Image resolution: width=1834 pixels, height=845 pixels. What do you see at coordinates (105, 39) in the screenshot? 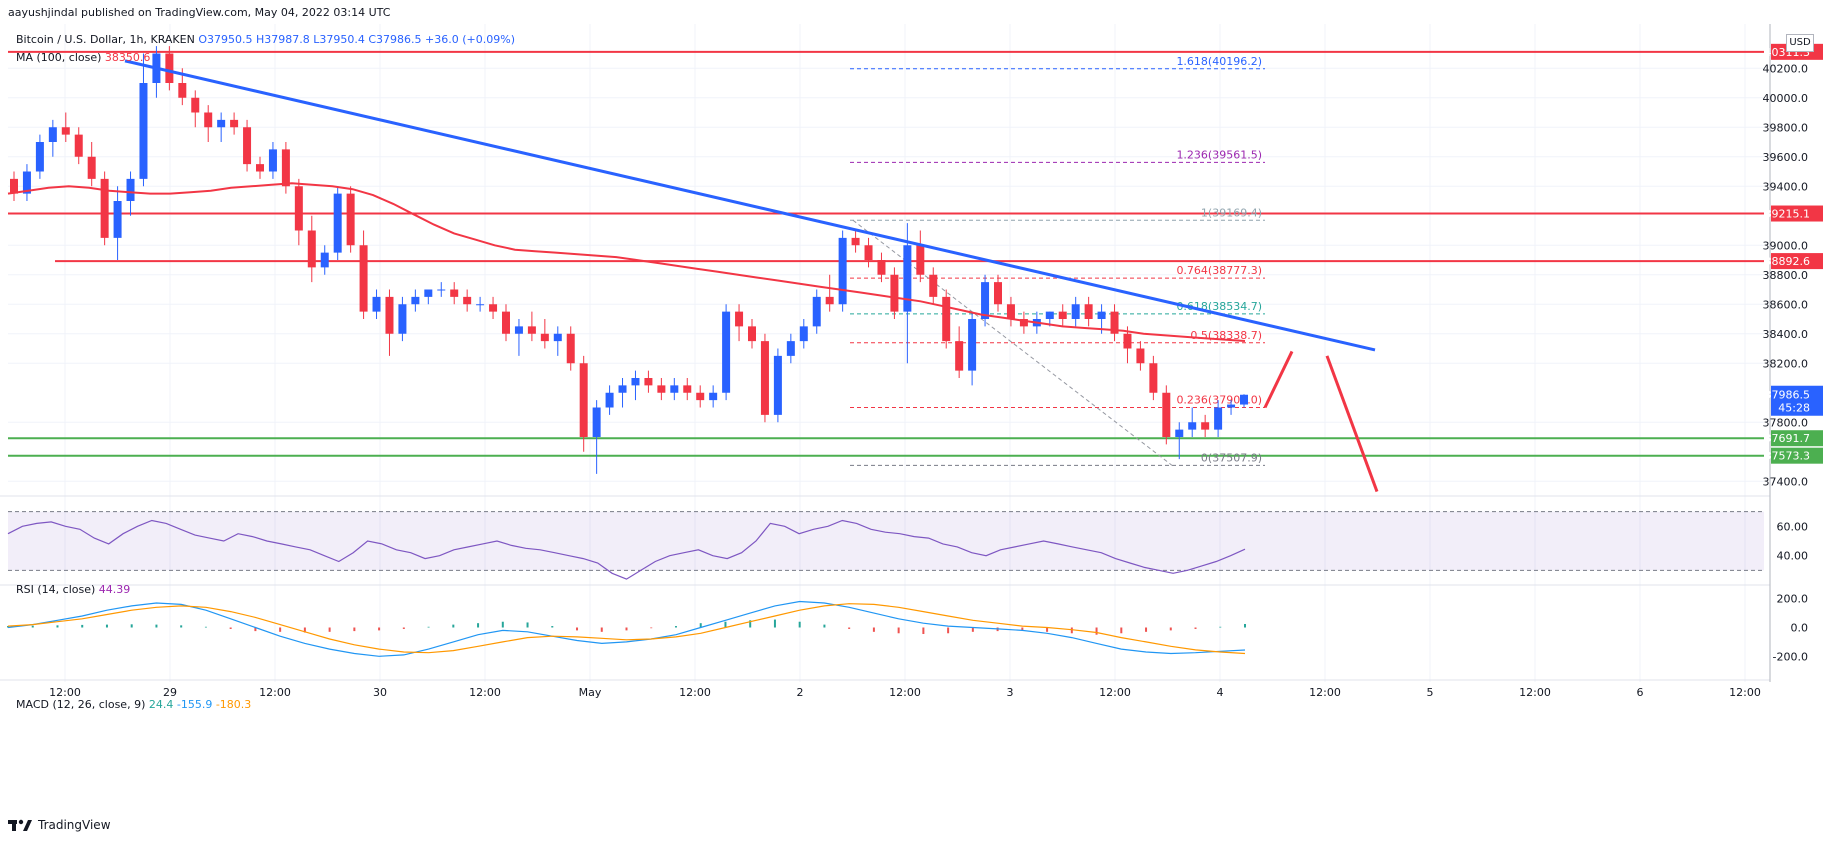
I see `symbol-name: Bitcoin / U.S. Dollar, 1h, KRAKEN` at bounding box center [105, 39].